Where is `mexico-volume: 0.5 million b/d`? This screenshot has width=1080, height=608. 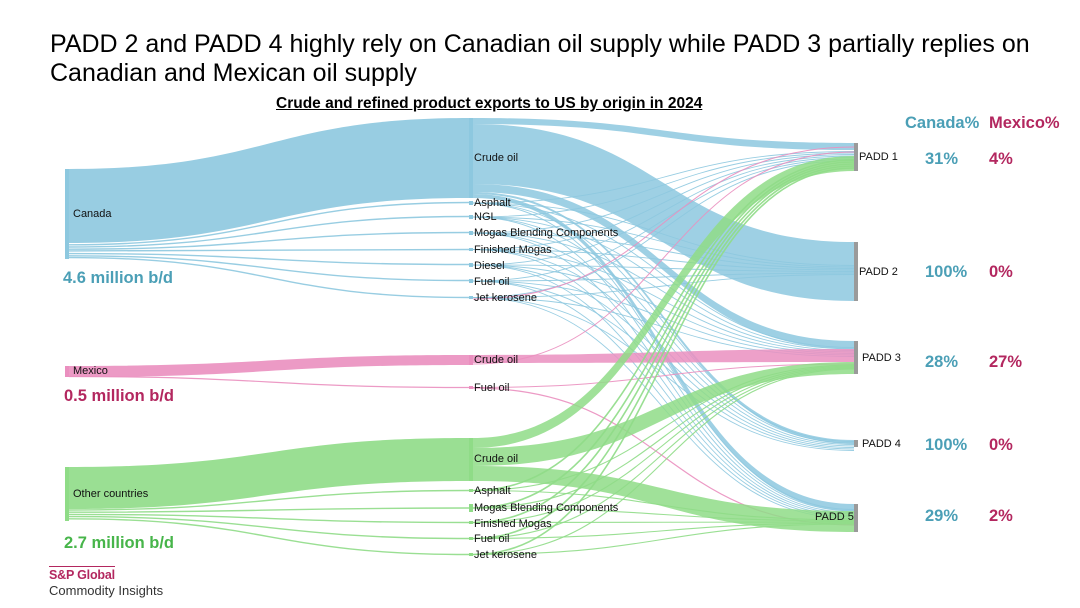
mexico-volume: 0.5 million b/d is located at coordinates (119, 396).